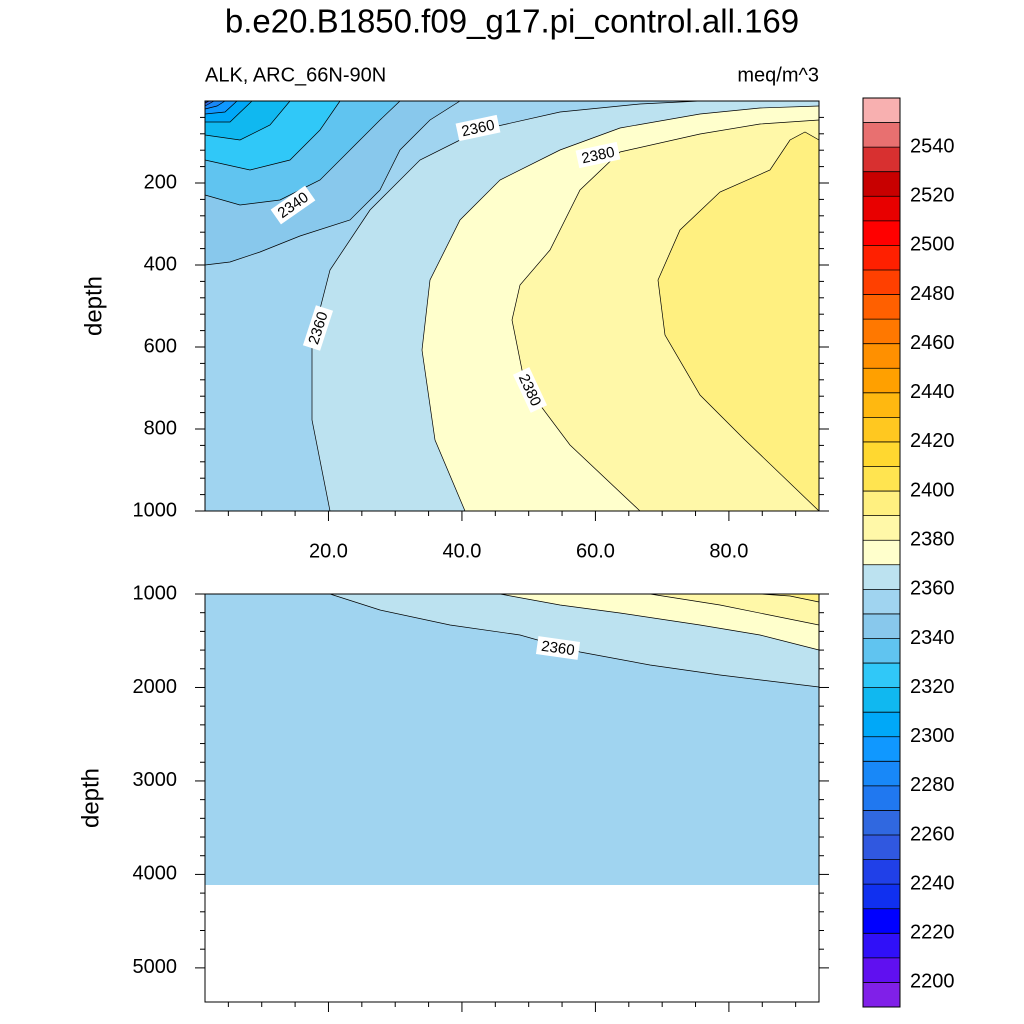 This screenshot has width=1024, height=1024. Describe the element at coordinates (932, 146) in the screenshot. I see `colorbar-tick-label: 2540` at that location.